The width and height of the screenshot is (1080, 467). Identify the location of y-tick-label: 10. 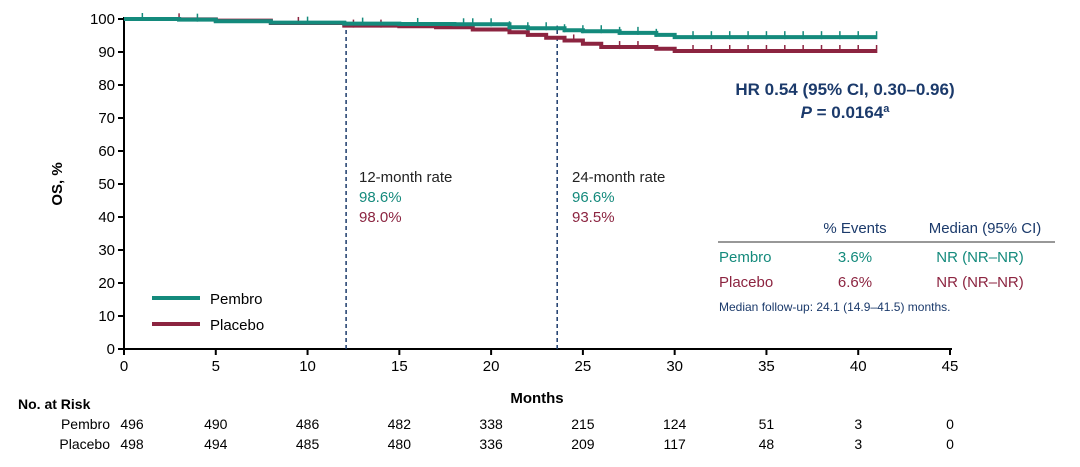
(106, 316).